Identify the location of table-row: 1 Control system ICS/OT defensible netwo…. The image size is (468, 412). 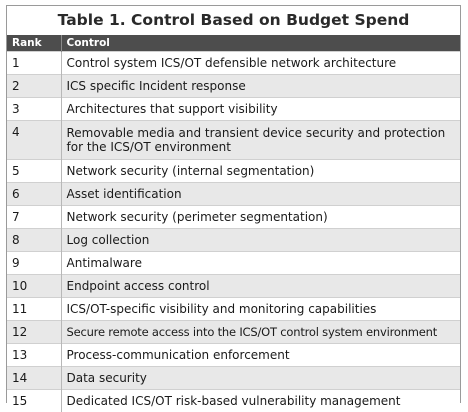
(233, 63).